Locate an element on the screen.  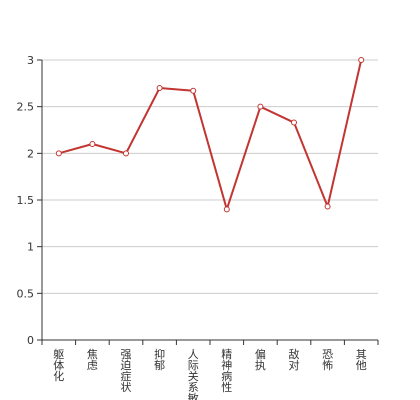
y-tick-label: 2.5 is located at coordinates (26, 107).